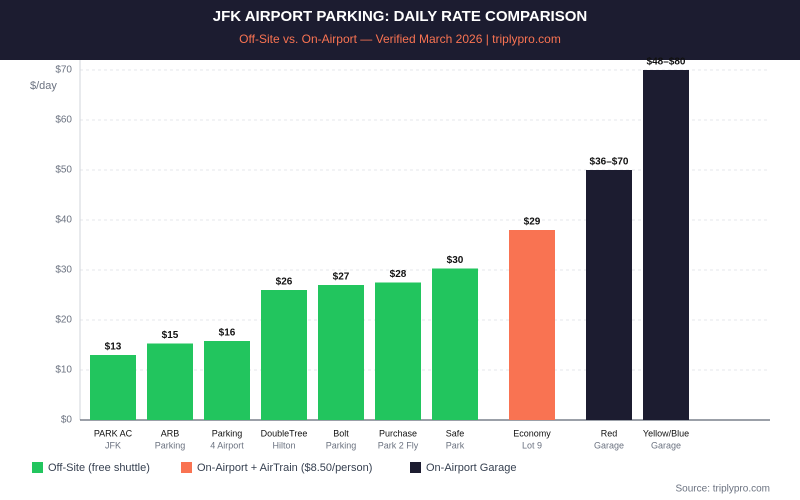 This screenshot has height=500, width=800. What do you see at coordinates (63, 220) in the screenshot?
I see `y-tick-label: $40` at bounding box center [63, 220].